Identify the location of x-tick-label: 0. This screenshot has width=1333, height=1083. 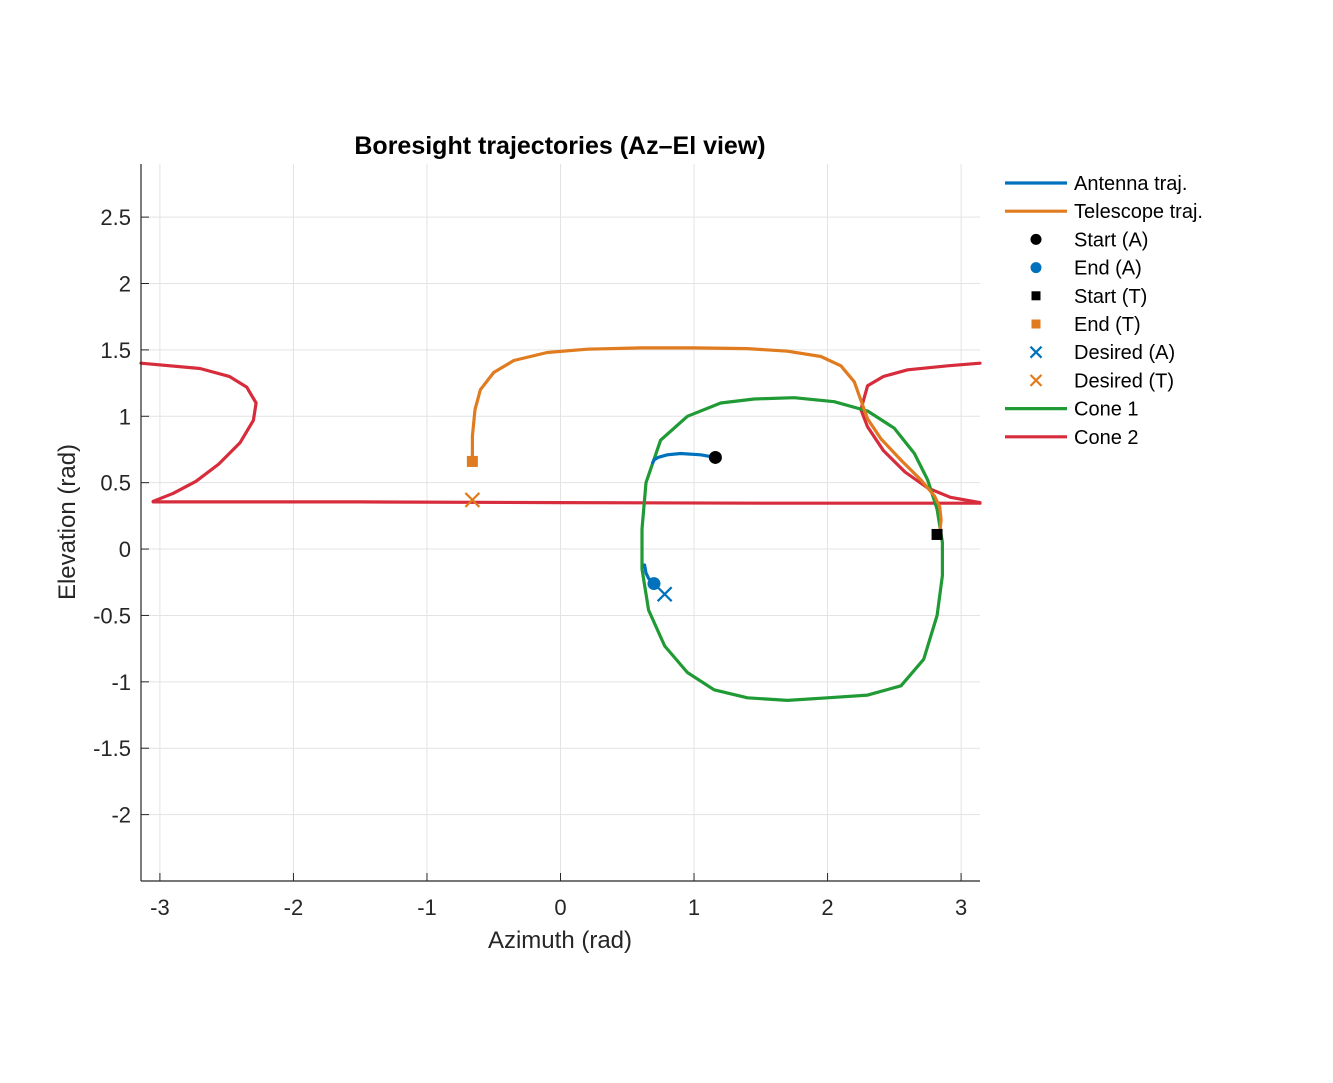
(560, 907).